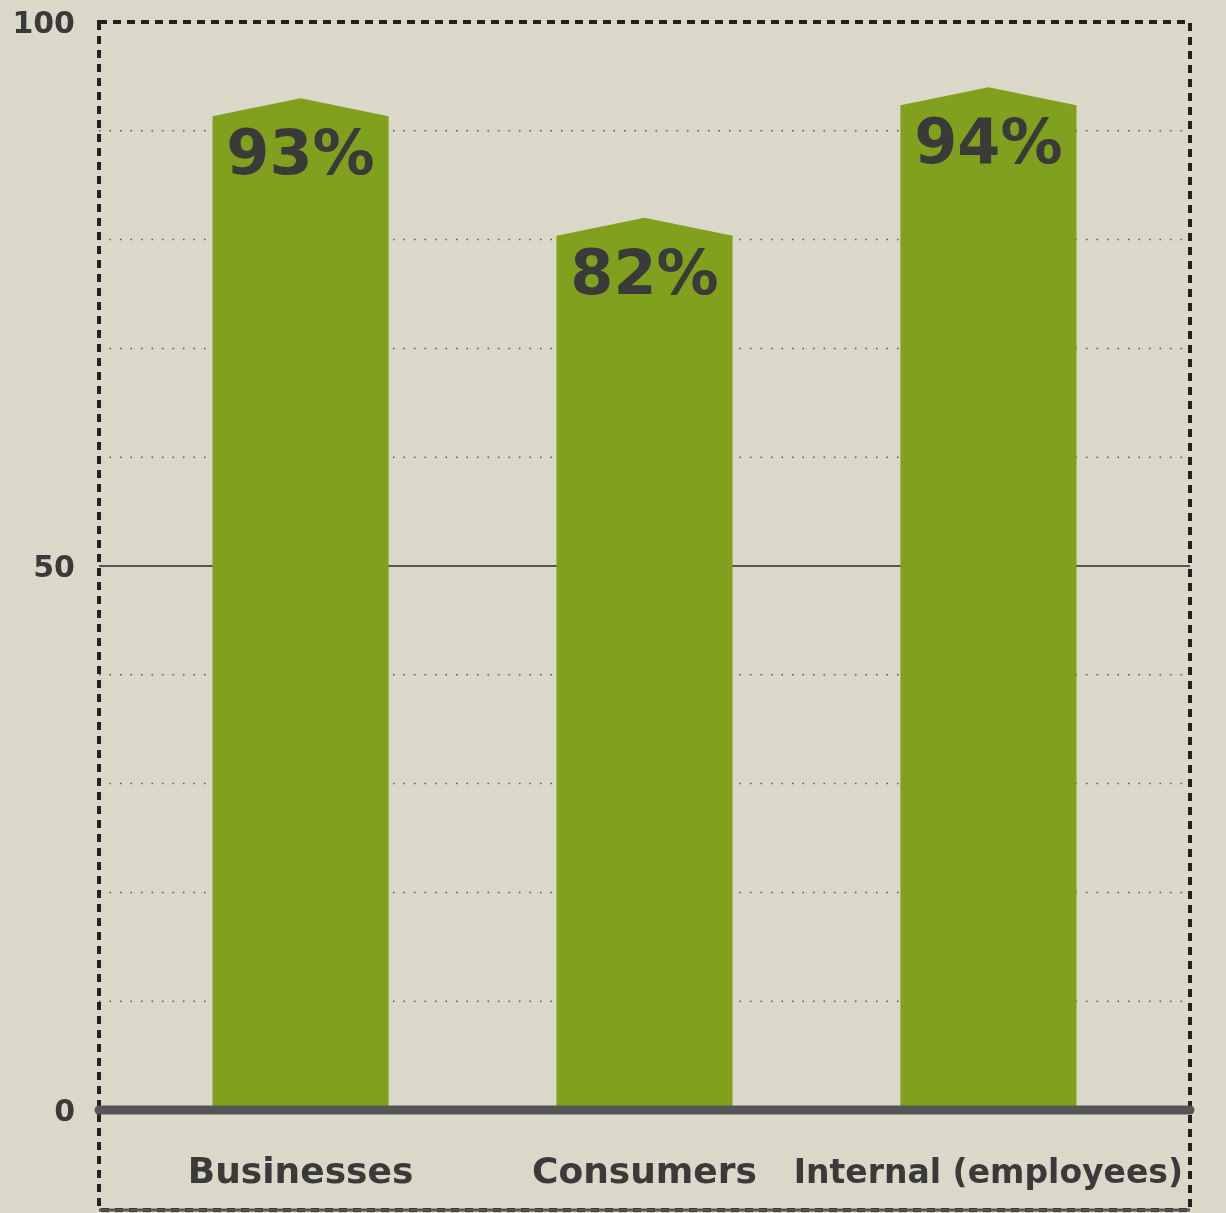 The image size is (1226, 1213). Describe the element at coordinates (300, 1170) in the screenshot. I see `x-tick-label: Businesses` at that location.